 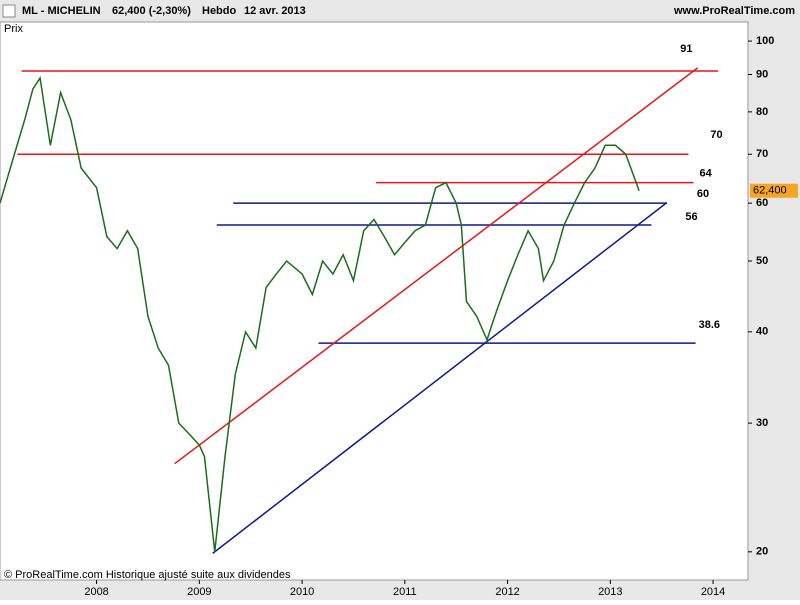 What do you see at coordinates (9, 11) in the screenshot?
I see `header-icon` at bounding box center [9, 11].